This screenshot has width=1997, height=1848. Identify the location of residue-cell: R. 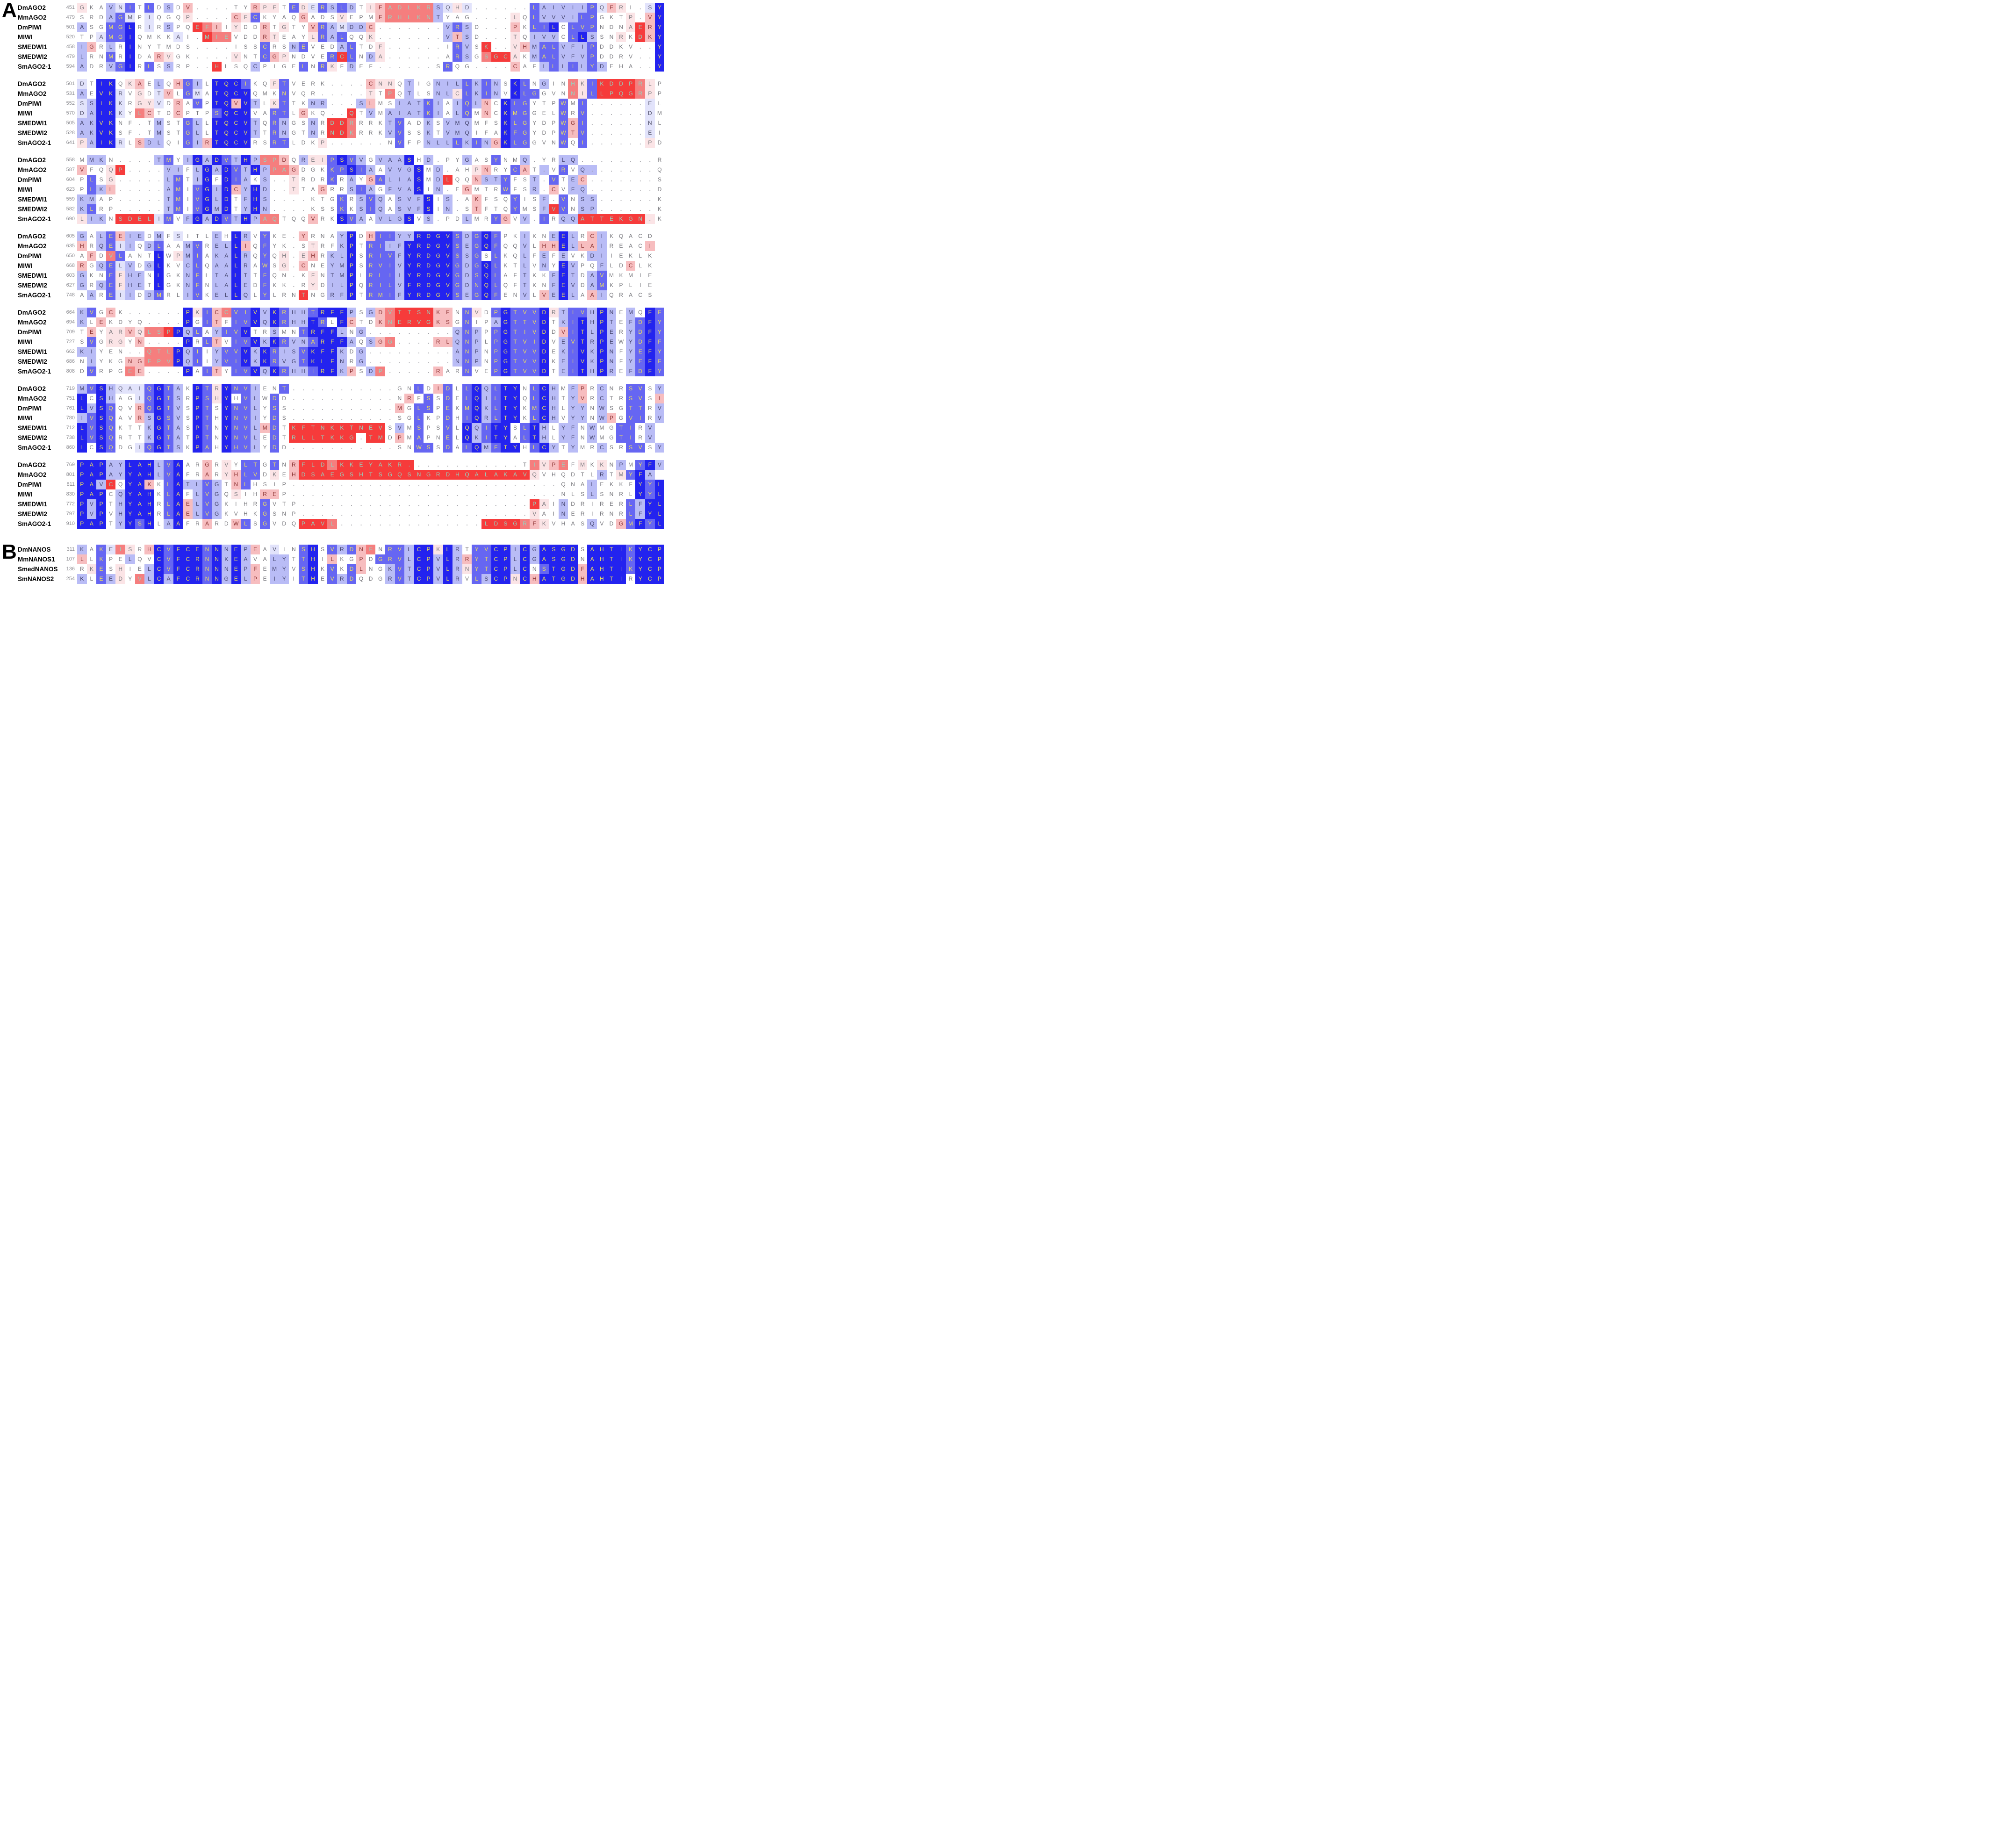
(621, 494).